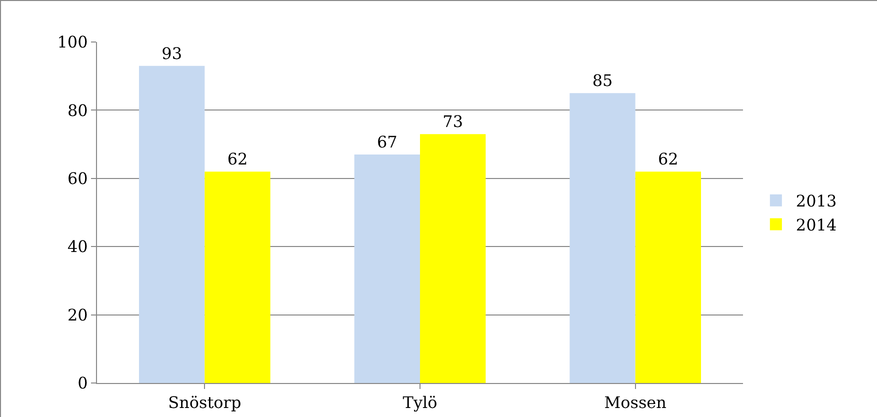 This screenshot has height=417, width=877. What do you see at coordinates (83, 383) in the screenshot?
I see `y-tick-label: 0` at bounding box center [83, 383].